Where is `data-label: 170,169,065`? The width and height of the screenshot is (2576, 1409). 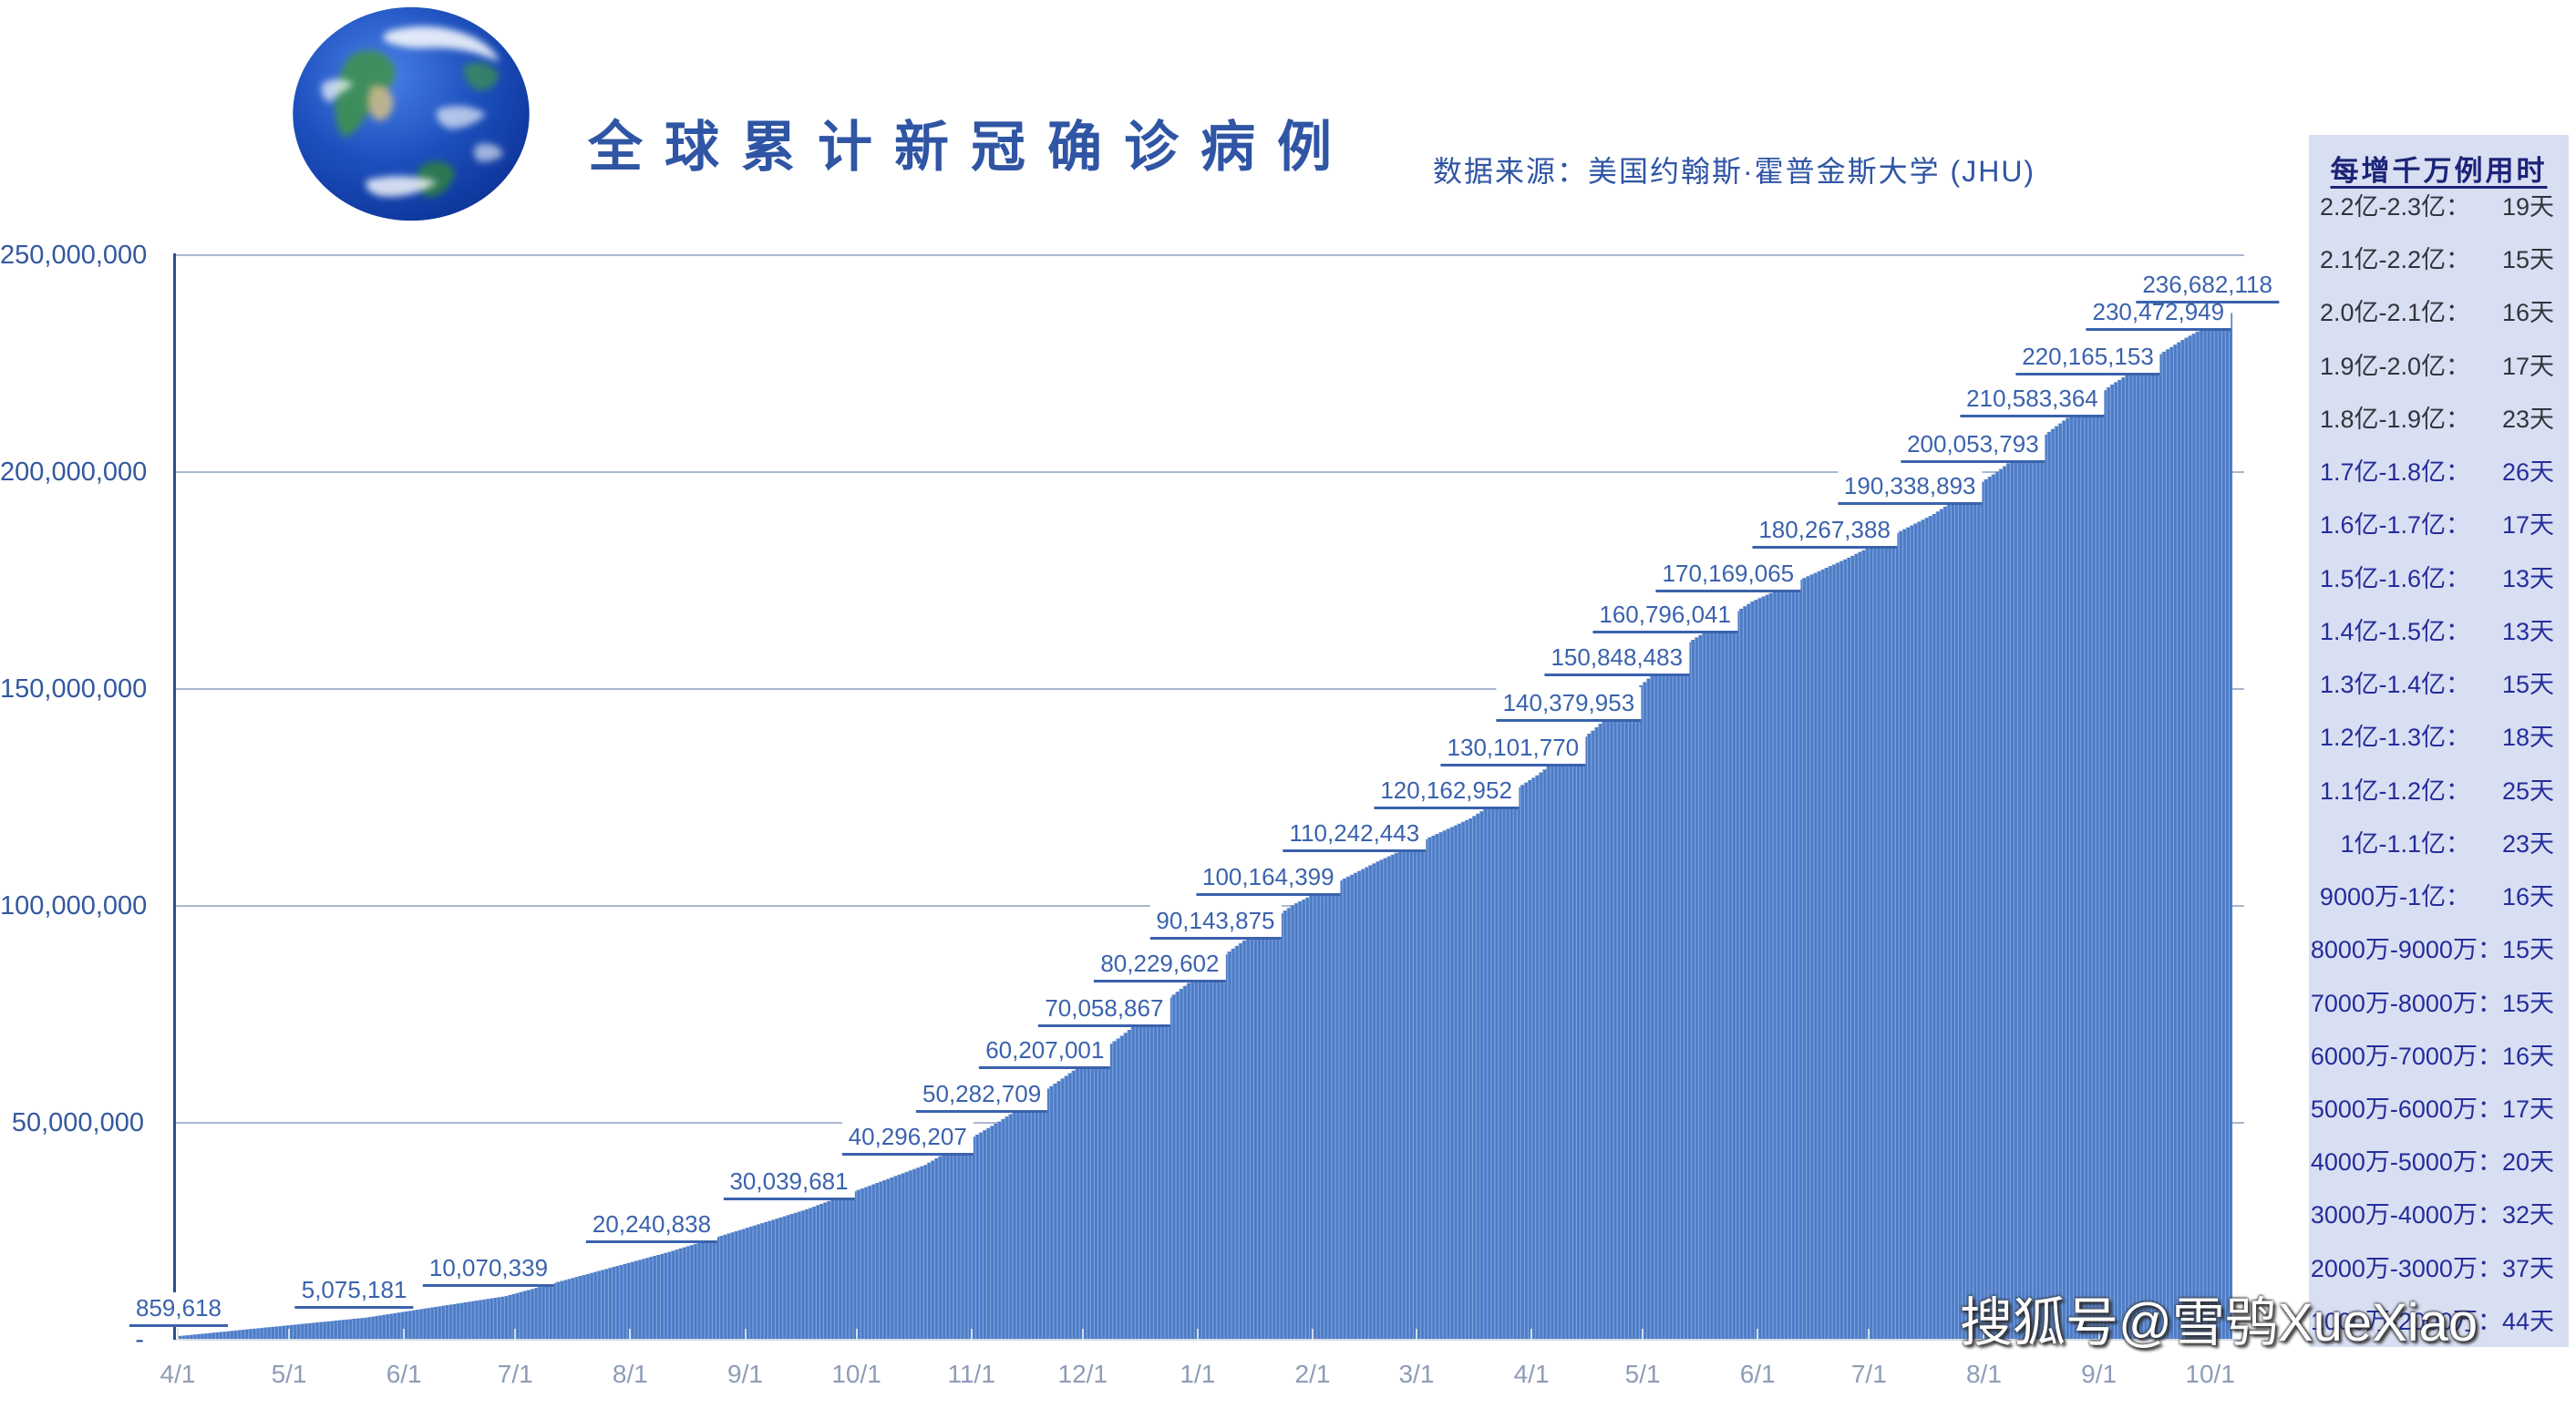 data-label: 170,169,065 is located at coordinates (1728, 575).